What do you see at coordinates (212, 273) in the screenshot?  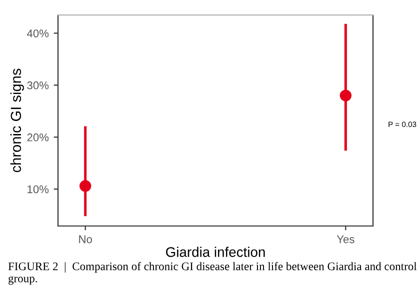 I see `caption: FIGURE 2 | Comparison of chronic GI disease later in life between Giardia and control group.` at bounding box center [212, 273].